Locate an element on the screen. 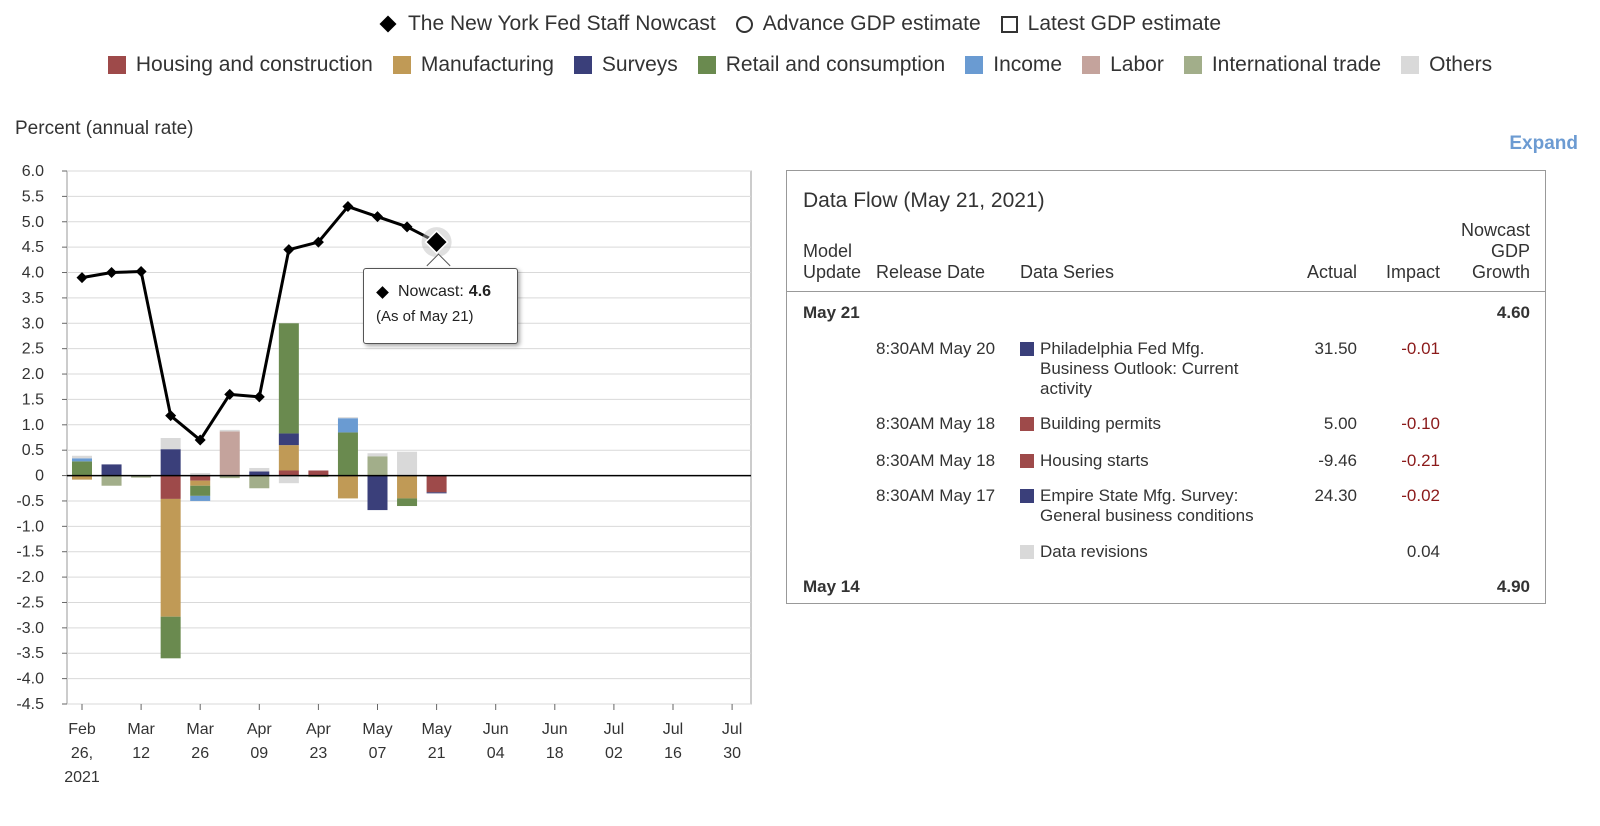 This screenshot has width=1600, height=826. series-line: Building permits is located at coordinates (1100, 423).